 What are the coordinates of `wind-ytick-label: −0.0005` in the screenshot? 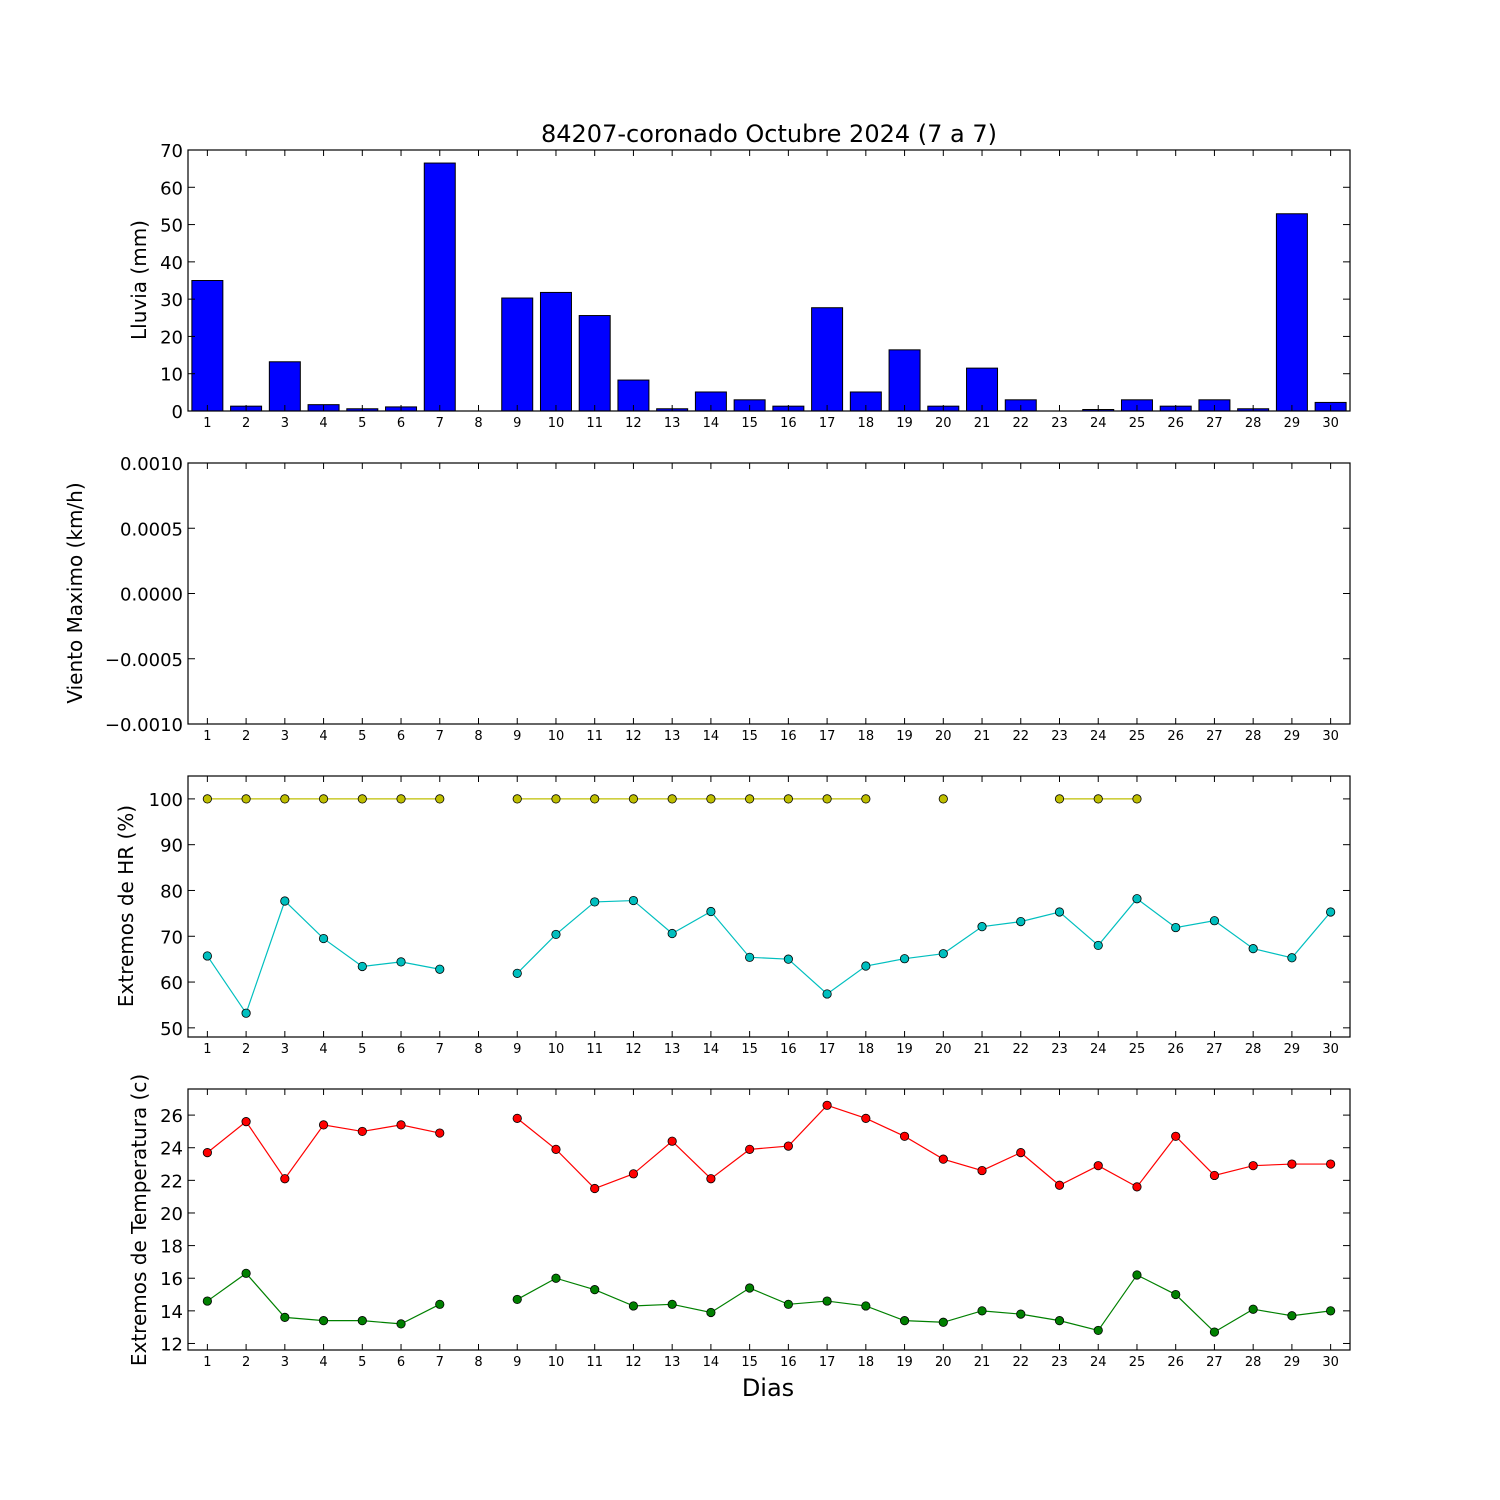 It's located at (144, 660).